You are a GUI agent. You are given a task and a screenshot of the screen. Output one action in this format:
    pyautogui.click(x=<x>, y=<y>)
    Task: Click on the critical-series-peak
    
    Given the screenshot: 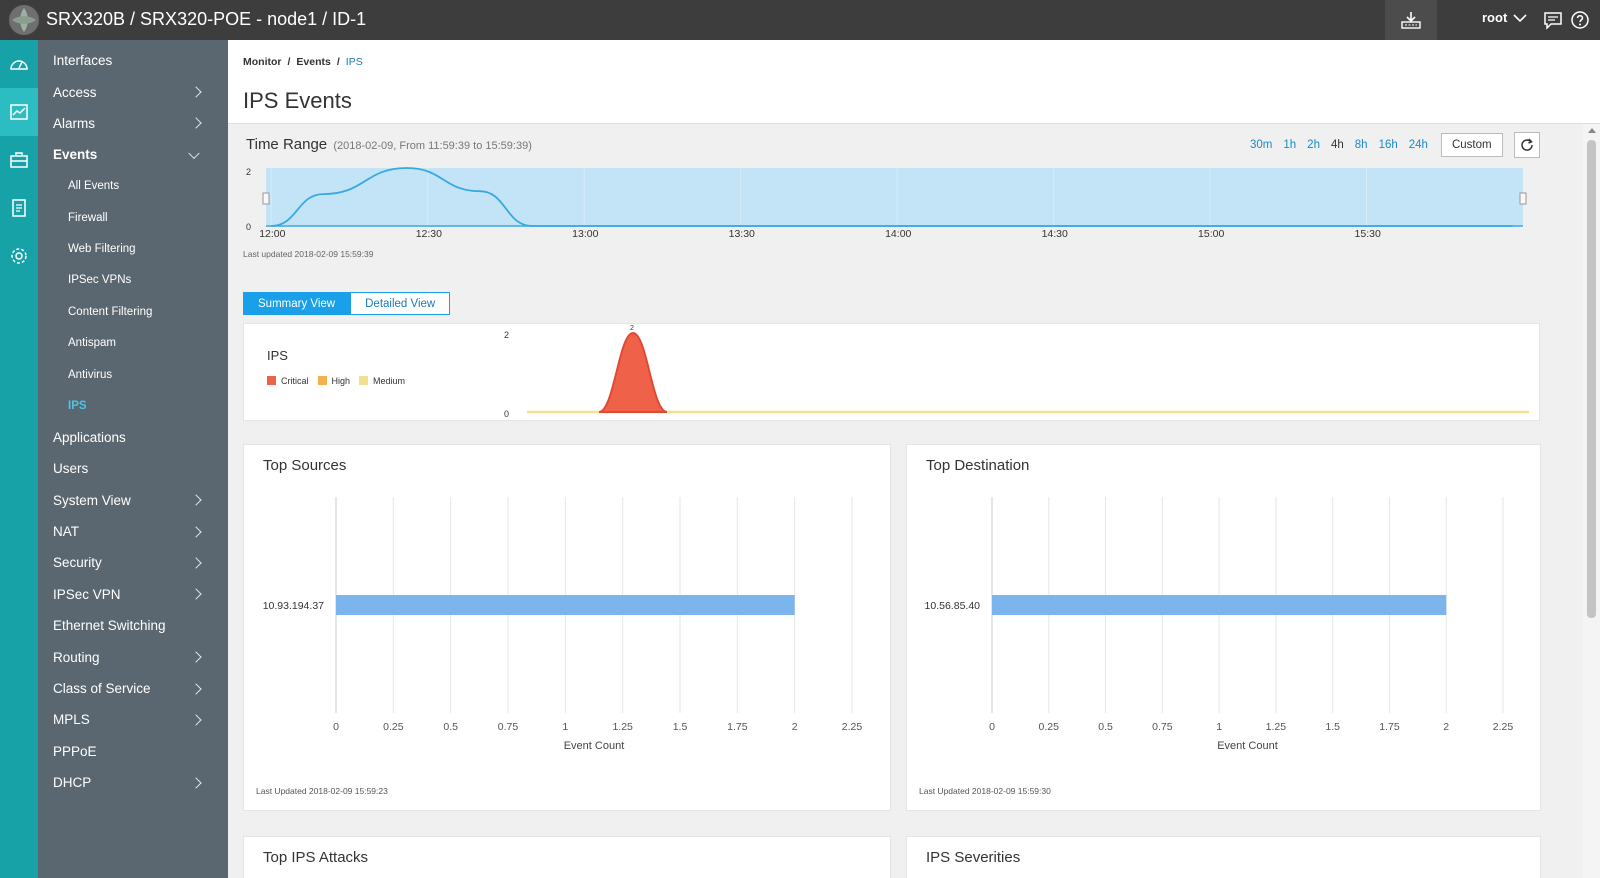 What is the action you would take?
    pyautogui.click(x=633, y=372)
    